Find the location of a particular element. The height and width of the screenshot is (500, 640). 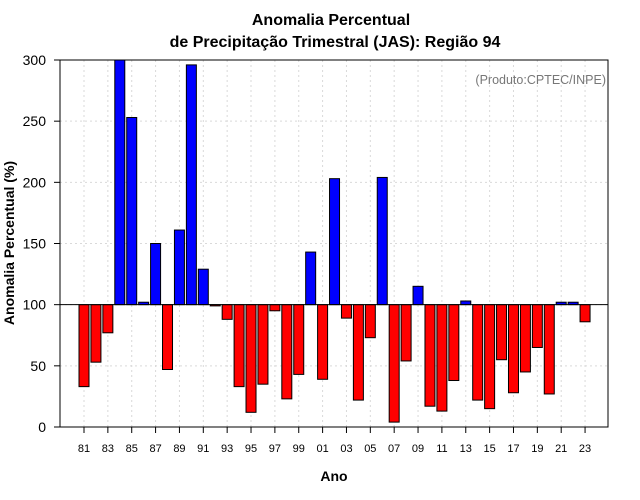

x-tick-label-03: 03 is located at coordinates (346, 449).